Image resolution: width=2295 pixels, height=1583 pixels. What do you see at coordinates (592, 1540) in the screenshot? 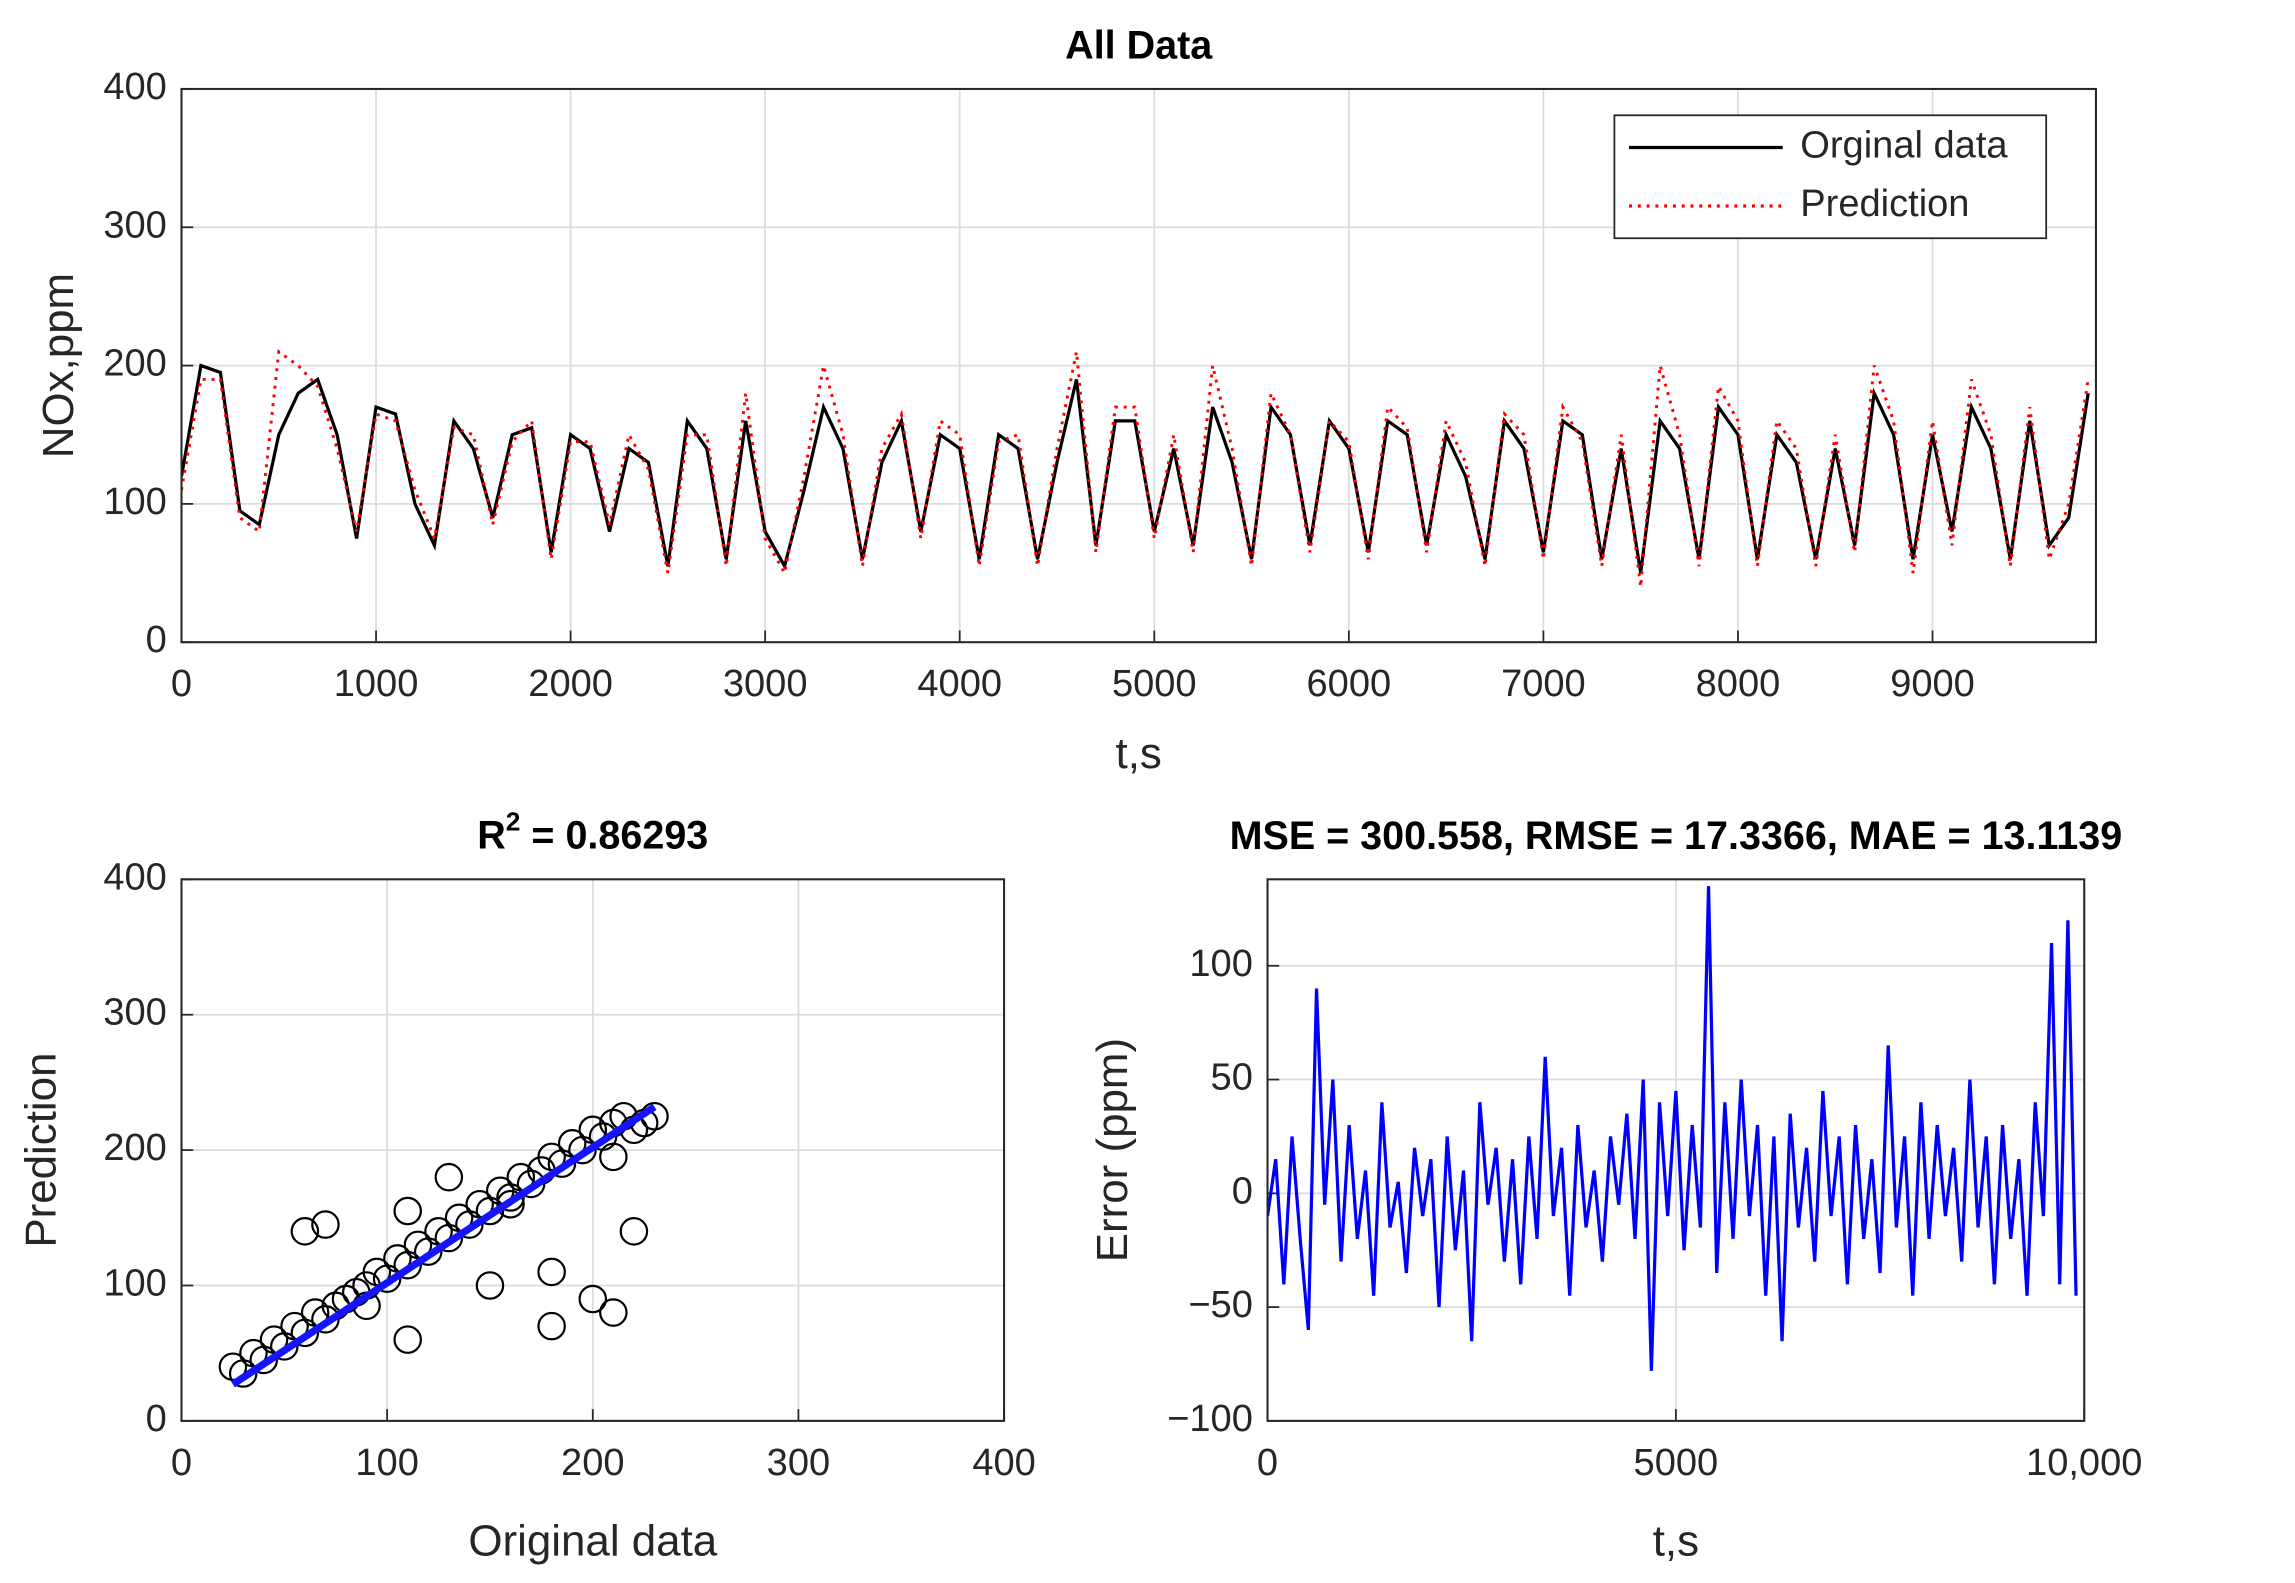
I see `x-axis-label: Original data` at bounding box center [592, 1540].